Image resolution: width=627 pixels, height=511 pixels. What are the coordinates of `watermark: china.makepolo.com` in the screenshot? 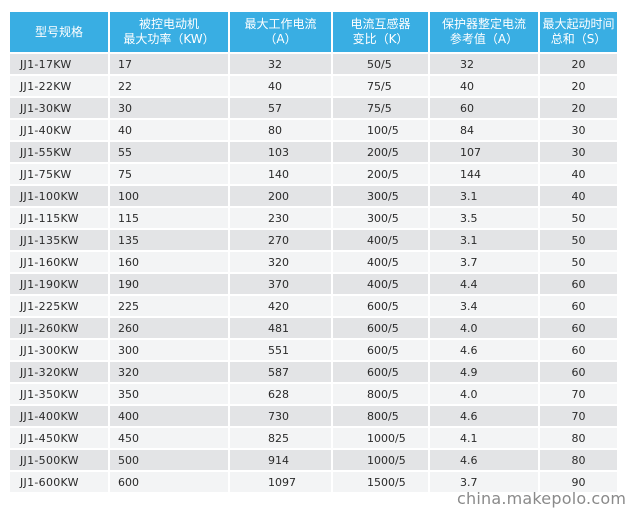 It's located at (542, 498).